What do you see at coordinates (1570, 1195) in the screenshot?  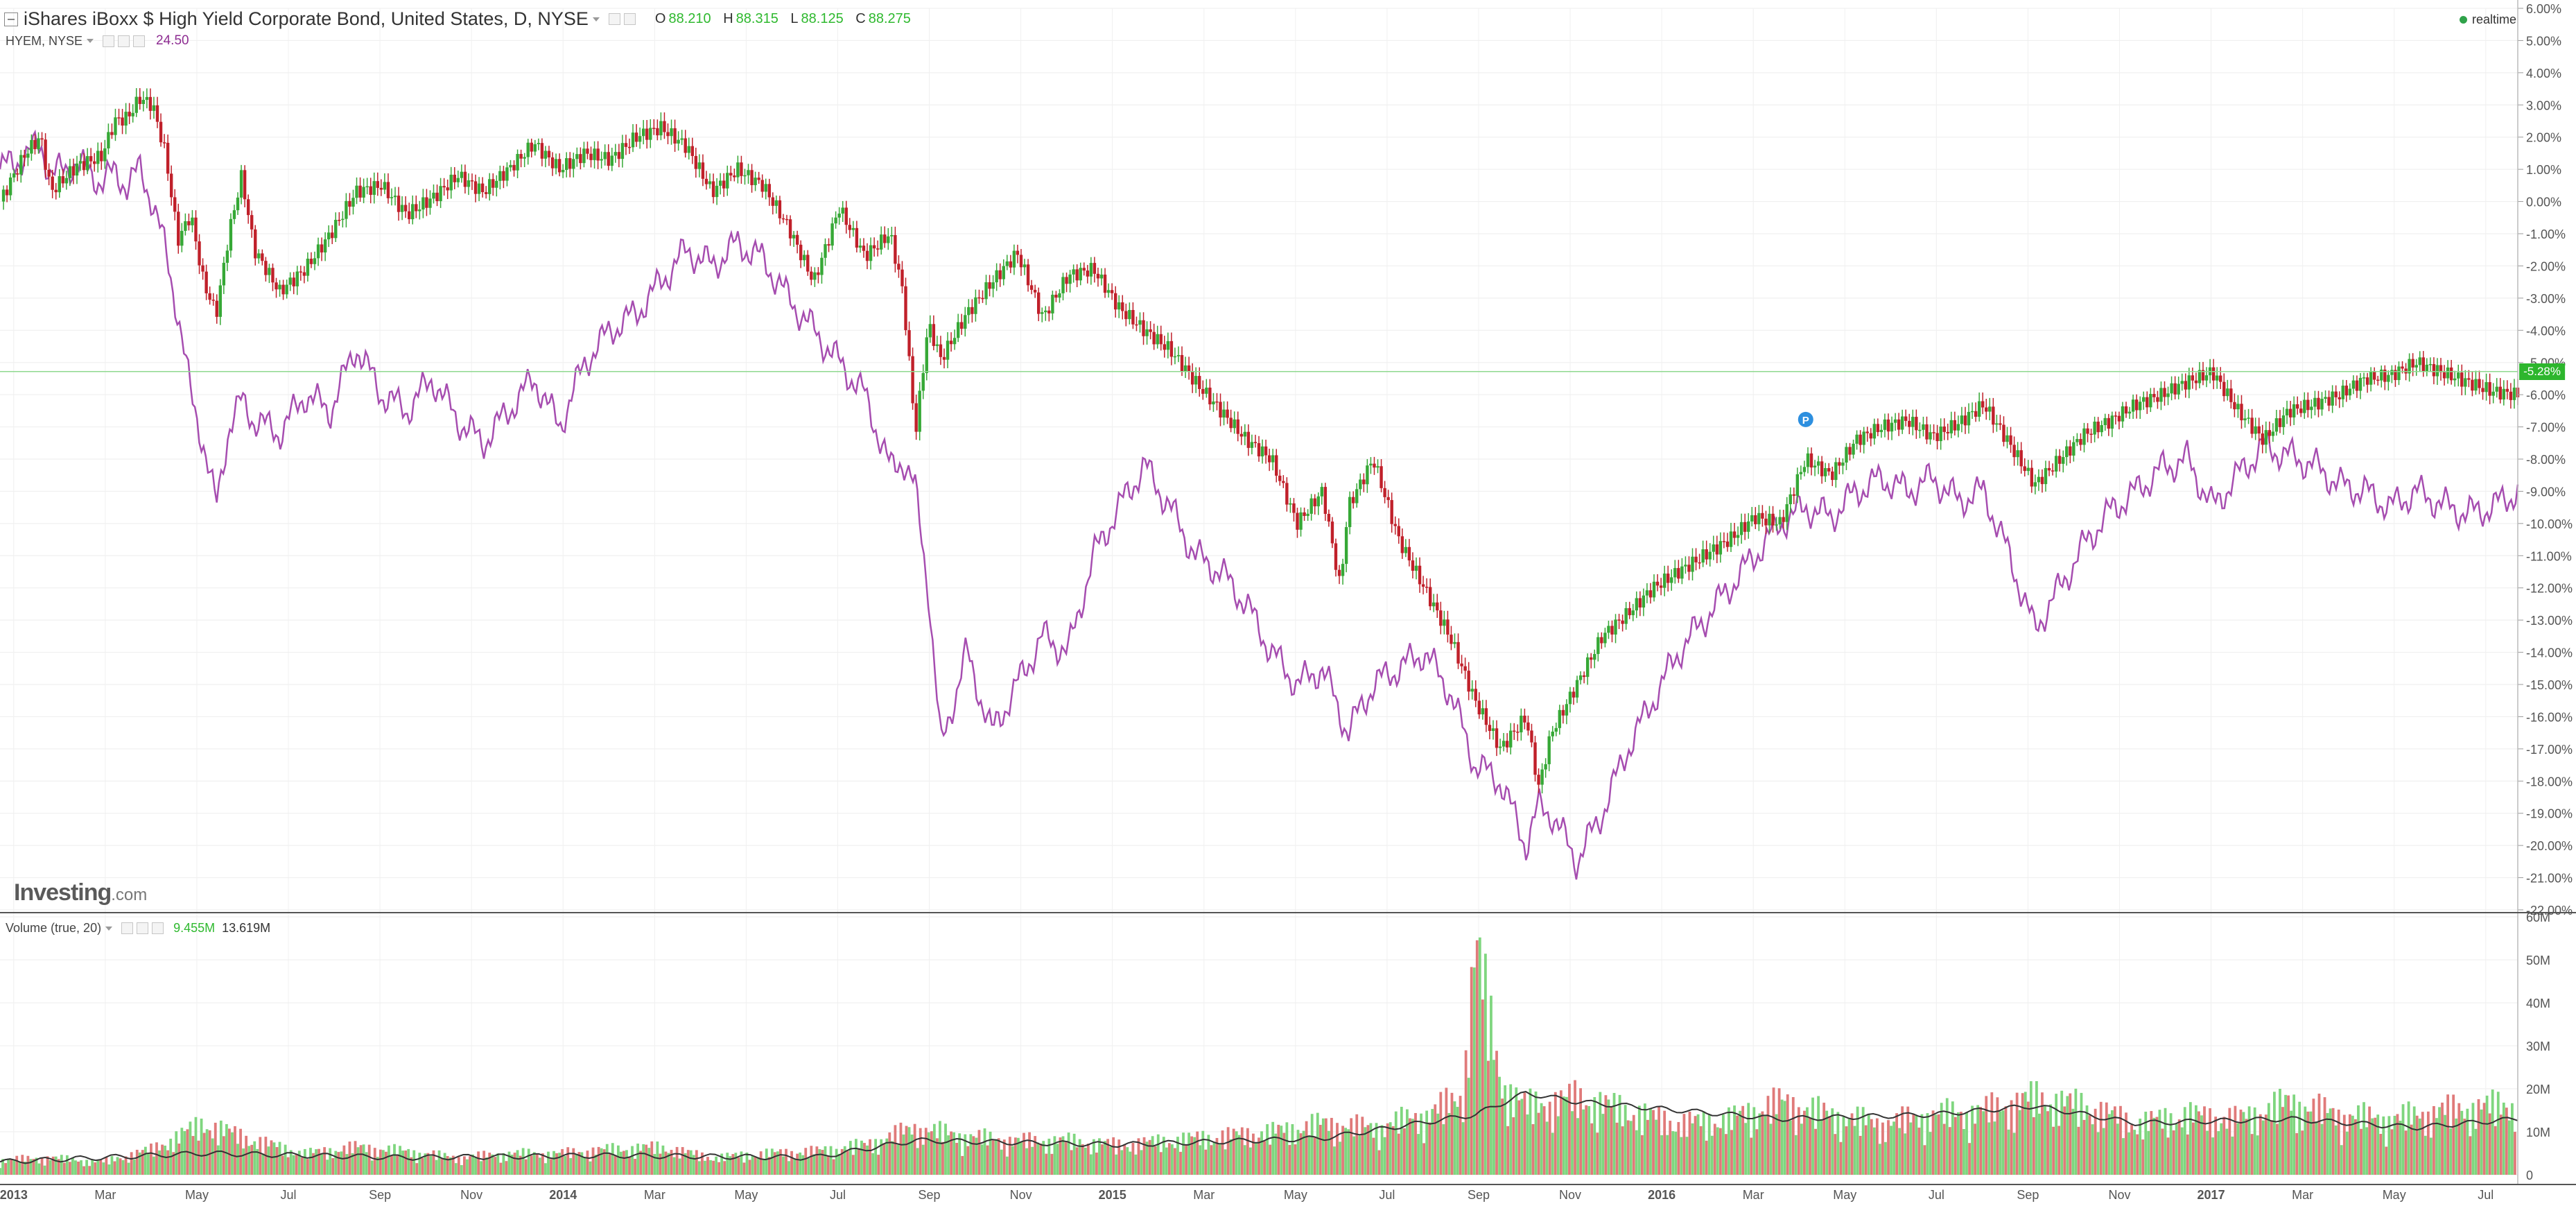 I see `time-axis-label: Nov` at bounding box center [1570, 1195].